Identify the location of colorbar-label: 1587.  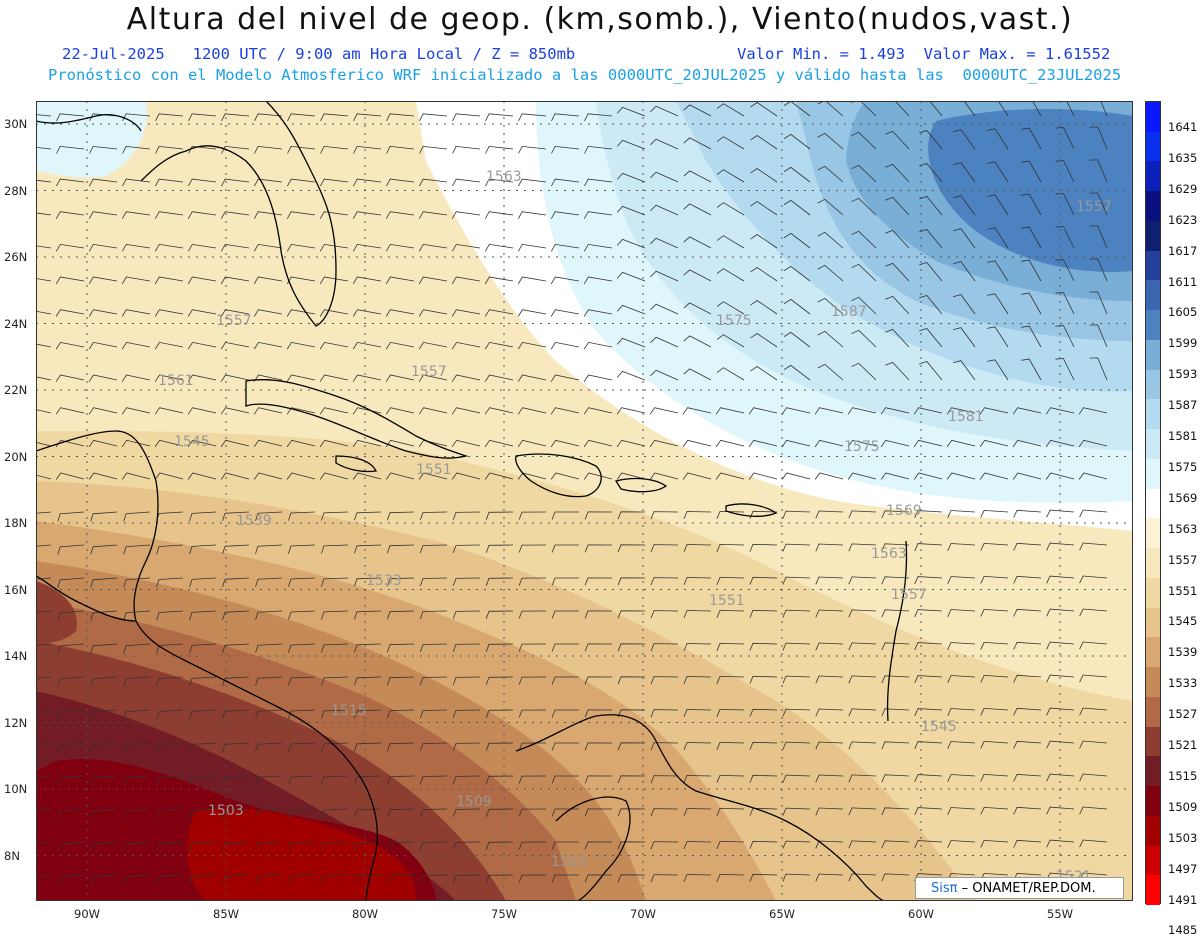
(1183, 405).